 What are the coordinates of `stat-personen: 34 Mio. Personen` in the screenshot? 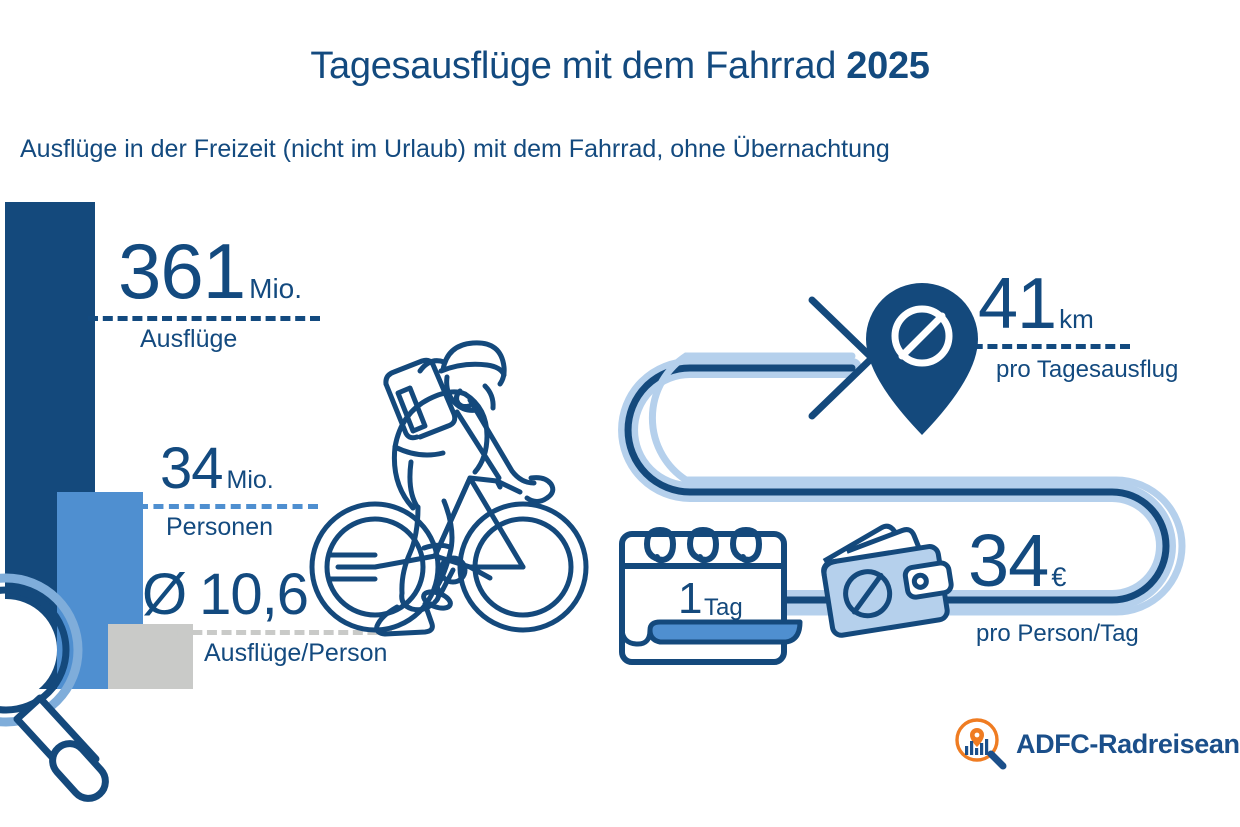 It's located at (228, 491).